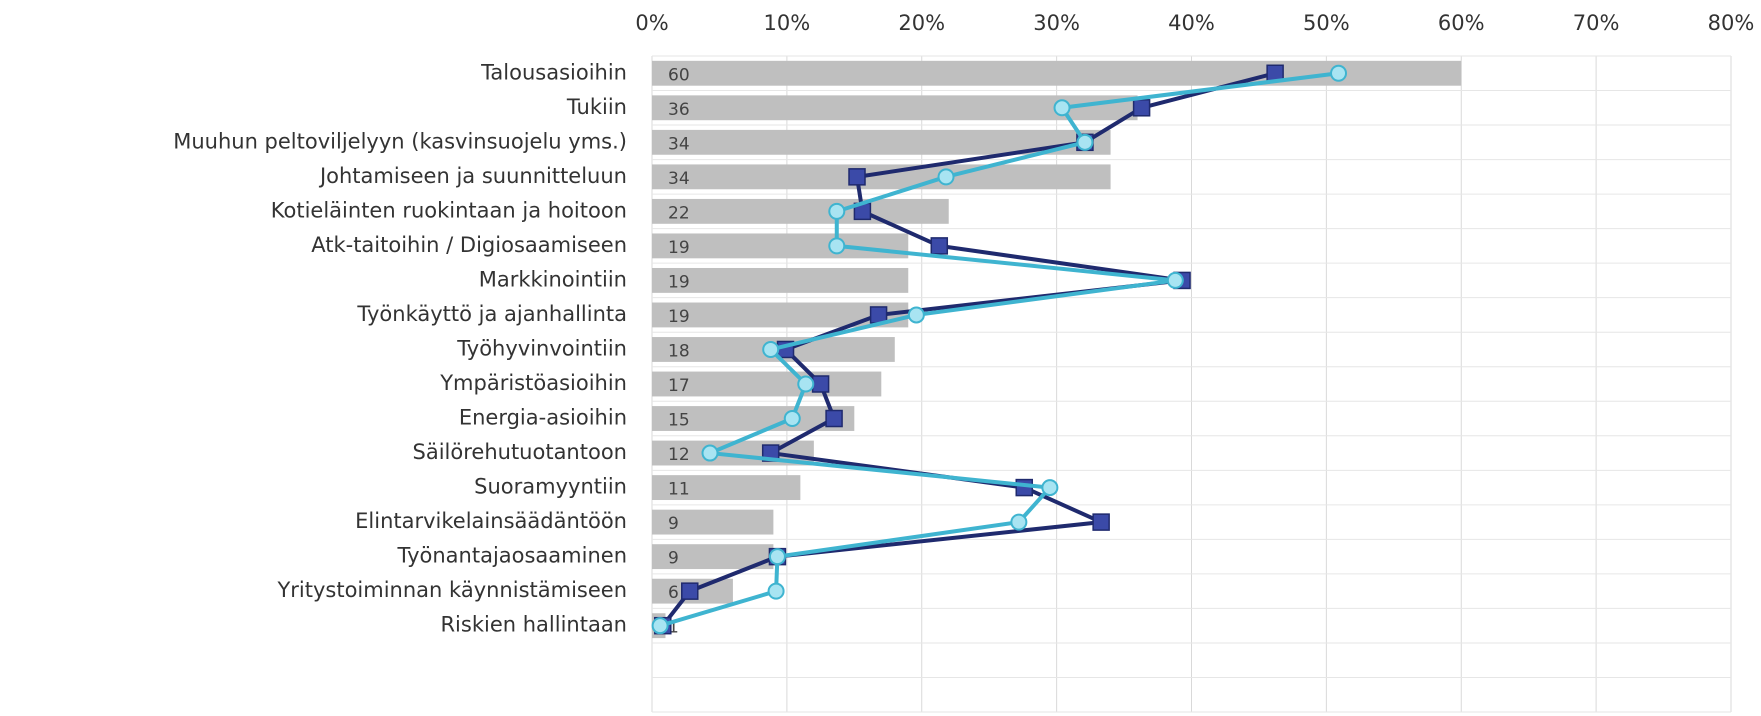 This screenshot has height=716, width=1761. I want to click on category-label: Riskien hallintaan, so click(533, 625).